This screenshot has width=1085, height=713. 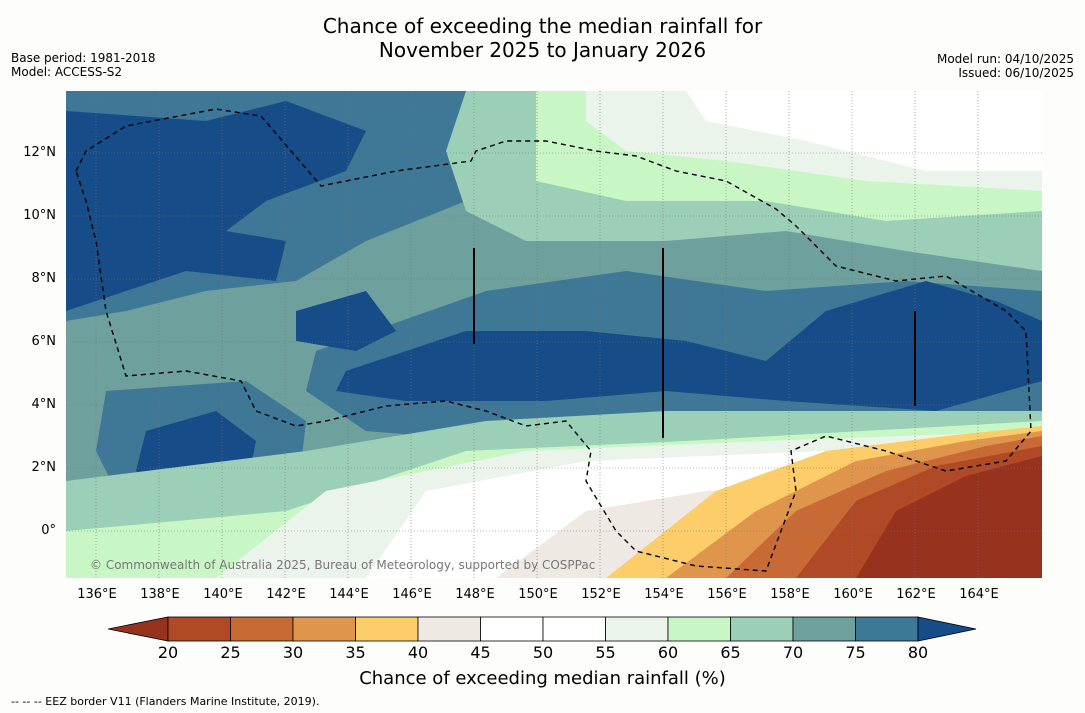 I want to click on marker-lines, so click(x=694, y=343).